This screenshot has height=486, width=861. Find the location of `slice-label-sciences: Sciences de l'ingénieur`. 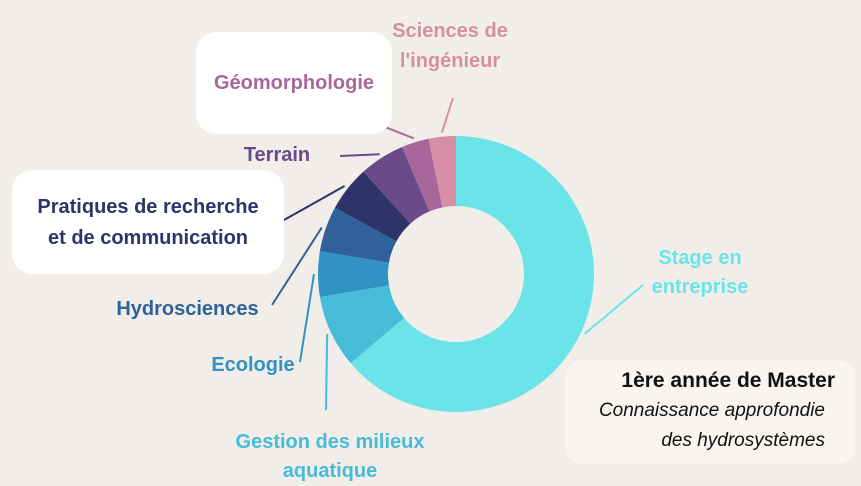

slice-label-sciences: Sciences de l'ingénieur is located at coordinates (450, 46).